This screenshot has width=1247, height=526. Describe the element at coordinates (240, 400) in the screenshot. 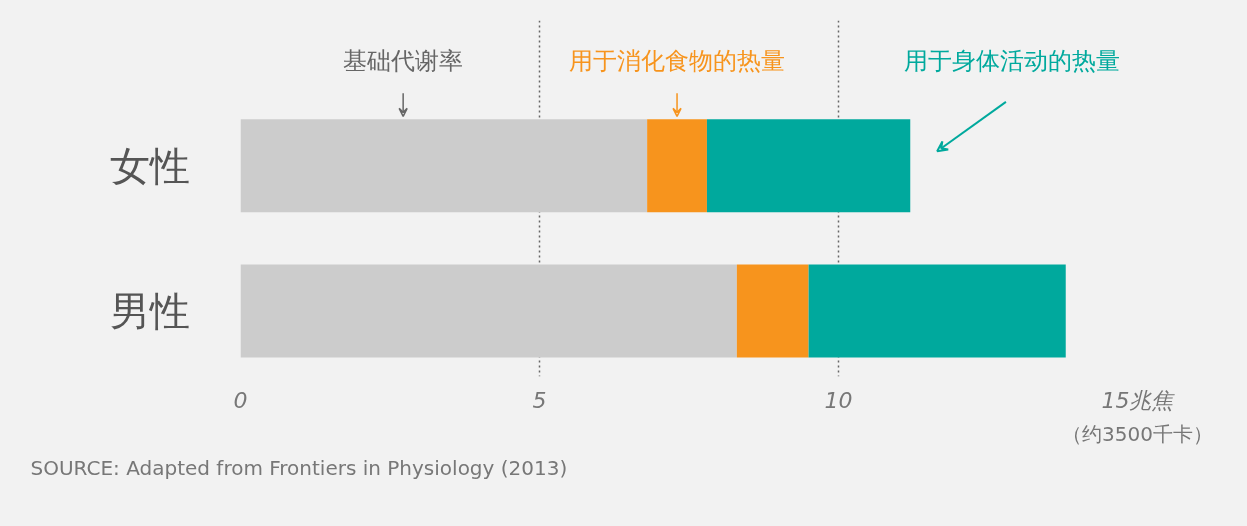

I see `x-tick-label: 0` at that location.